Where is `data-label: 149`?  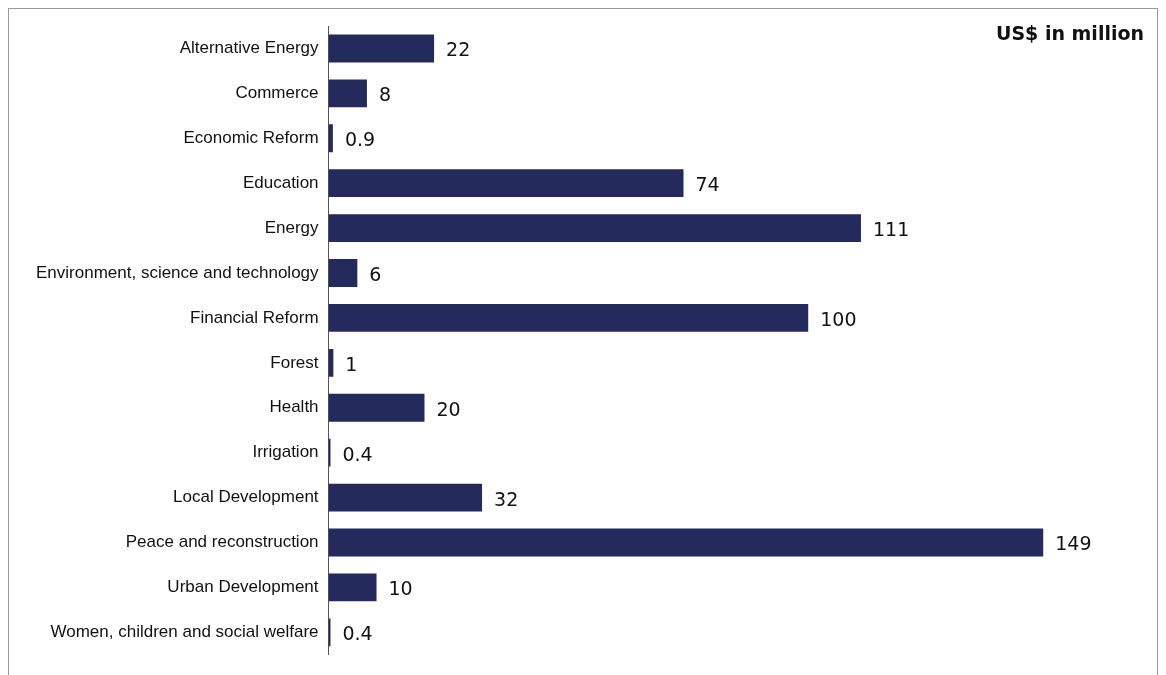 data-label: 149 is located at coordinates (1073, 543).